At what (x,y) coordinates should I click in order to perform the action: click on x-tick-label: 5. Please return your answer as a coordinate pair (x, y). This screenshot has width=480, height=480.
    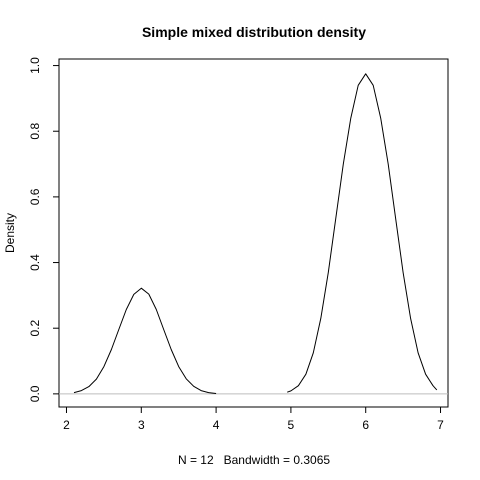
    Looking at the image, I should click on (291, 425).